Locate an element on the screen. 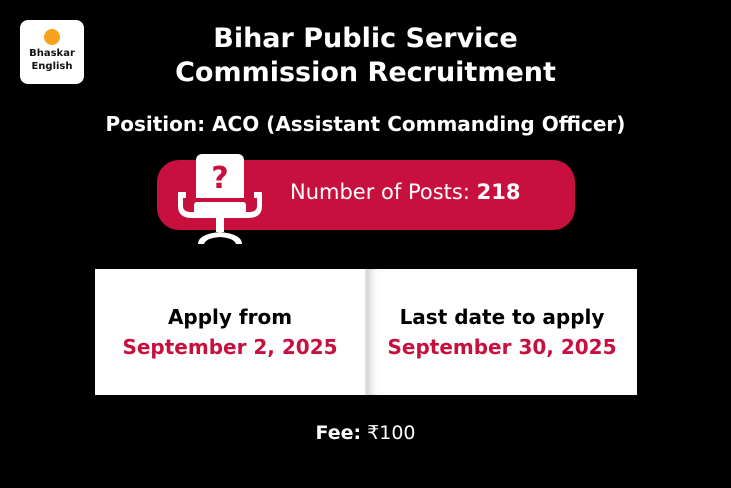 The height and width of the screenshot is (488, 731). last-date-label: Last date to apply is located at coordinates (502, 317).